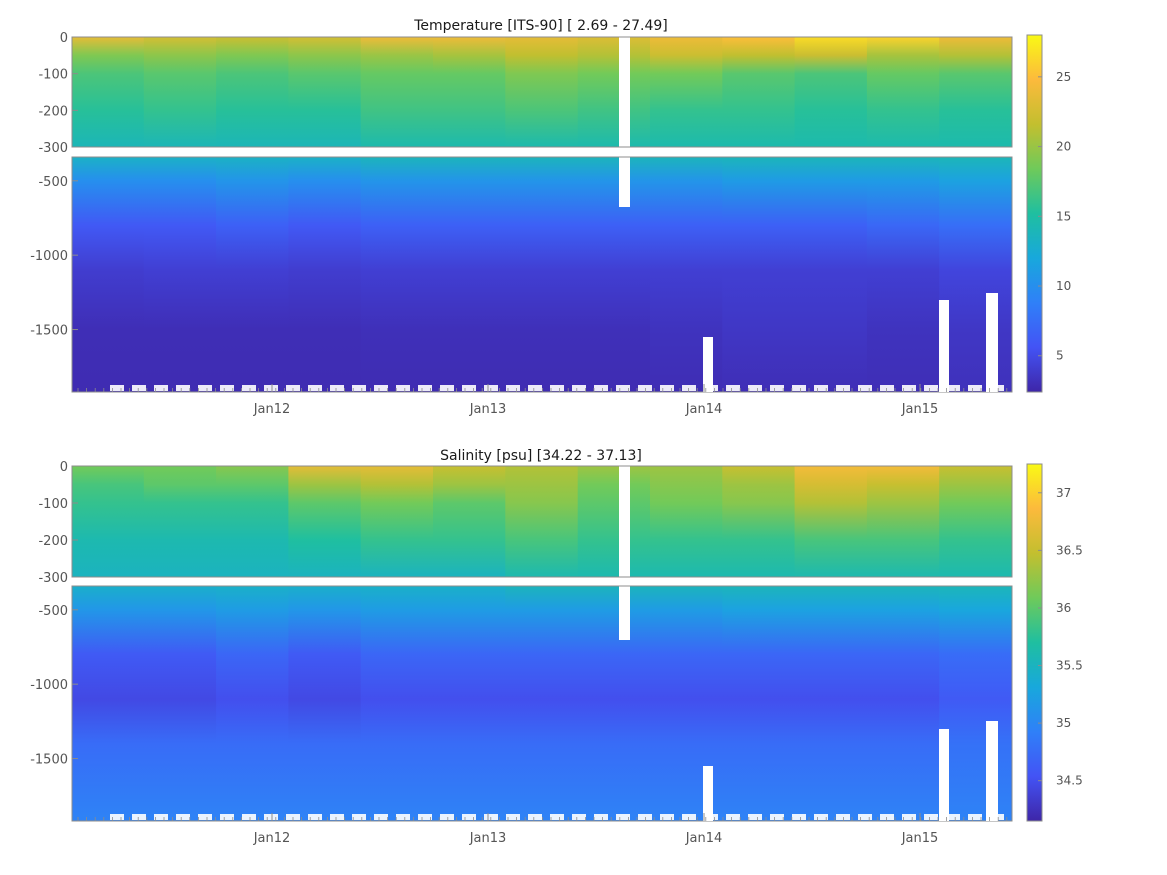  I want to click on temperature-y-ticks: 0 -100 -200 -300 -500 -1000 -1500, so click(54, 185).